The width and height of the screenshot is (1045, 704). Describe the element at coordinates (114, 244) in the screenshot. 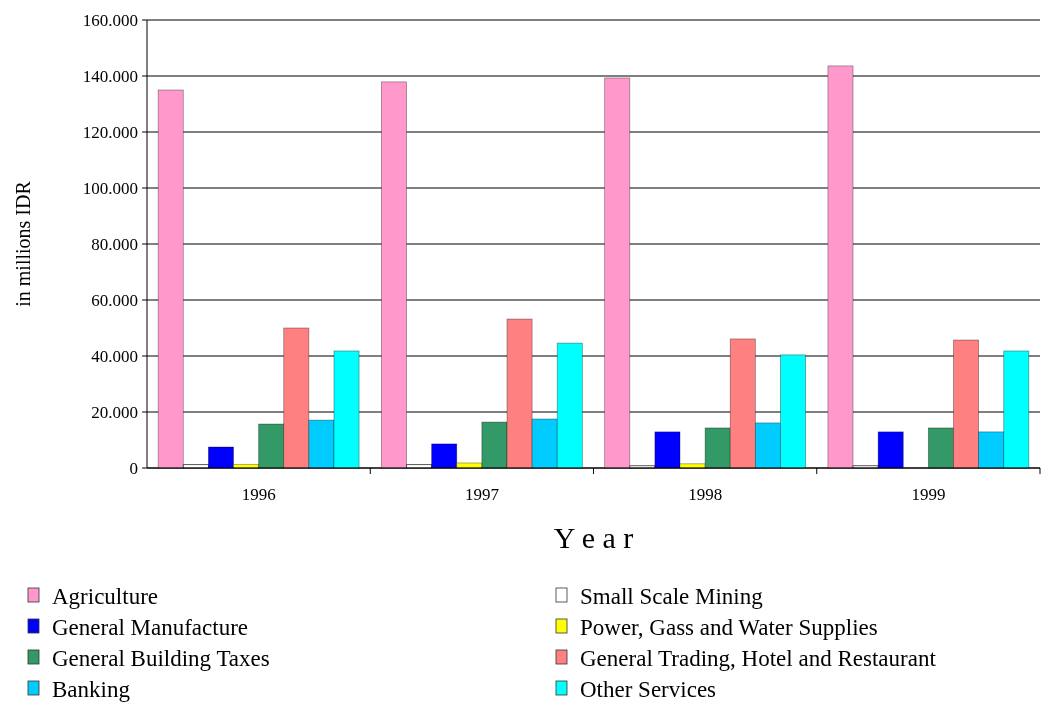

I see `y-tick-label: 80.000` at that location.